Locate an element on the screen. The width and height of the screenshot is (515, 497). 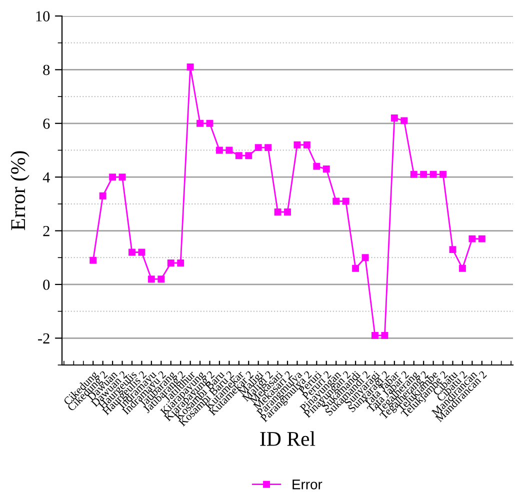
y-tick-label: 0 is located at coordinates (46, 285).